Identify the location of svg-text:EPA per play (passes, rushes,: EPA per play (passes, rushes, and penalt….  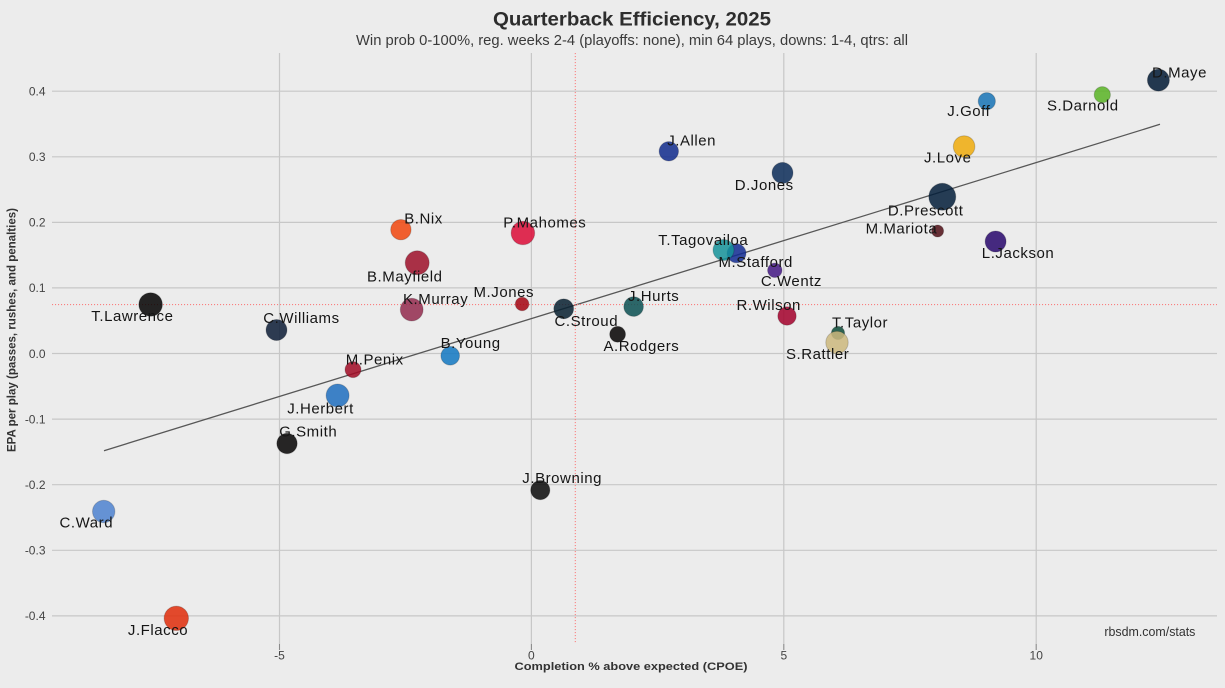
(13, 330).